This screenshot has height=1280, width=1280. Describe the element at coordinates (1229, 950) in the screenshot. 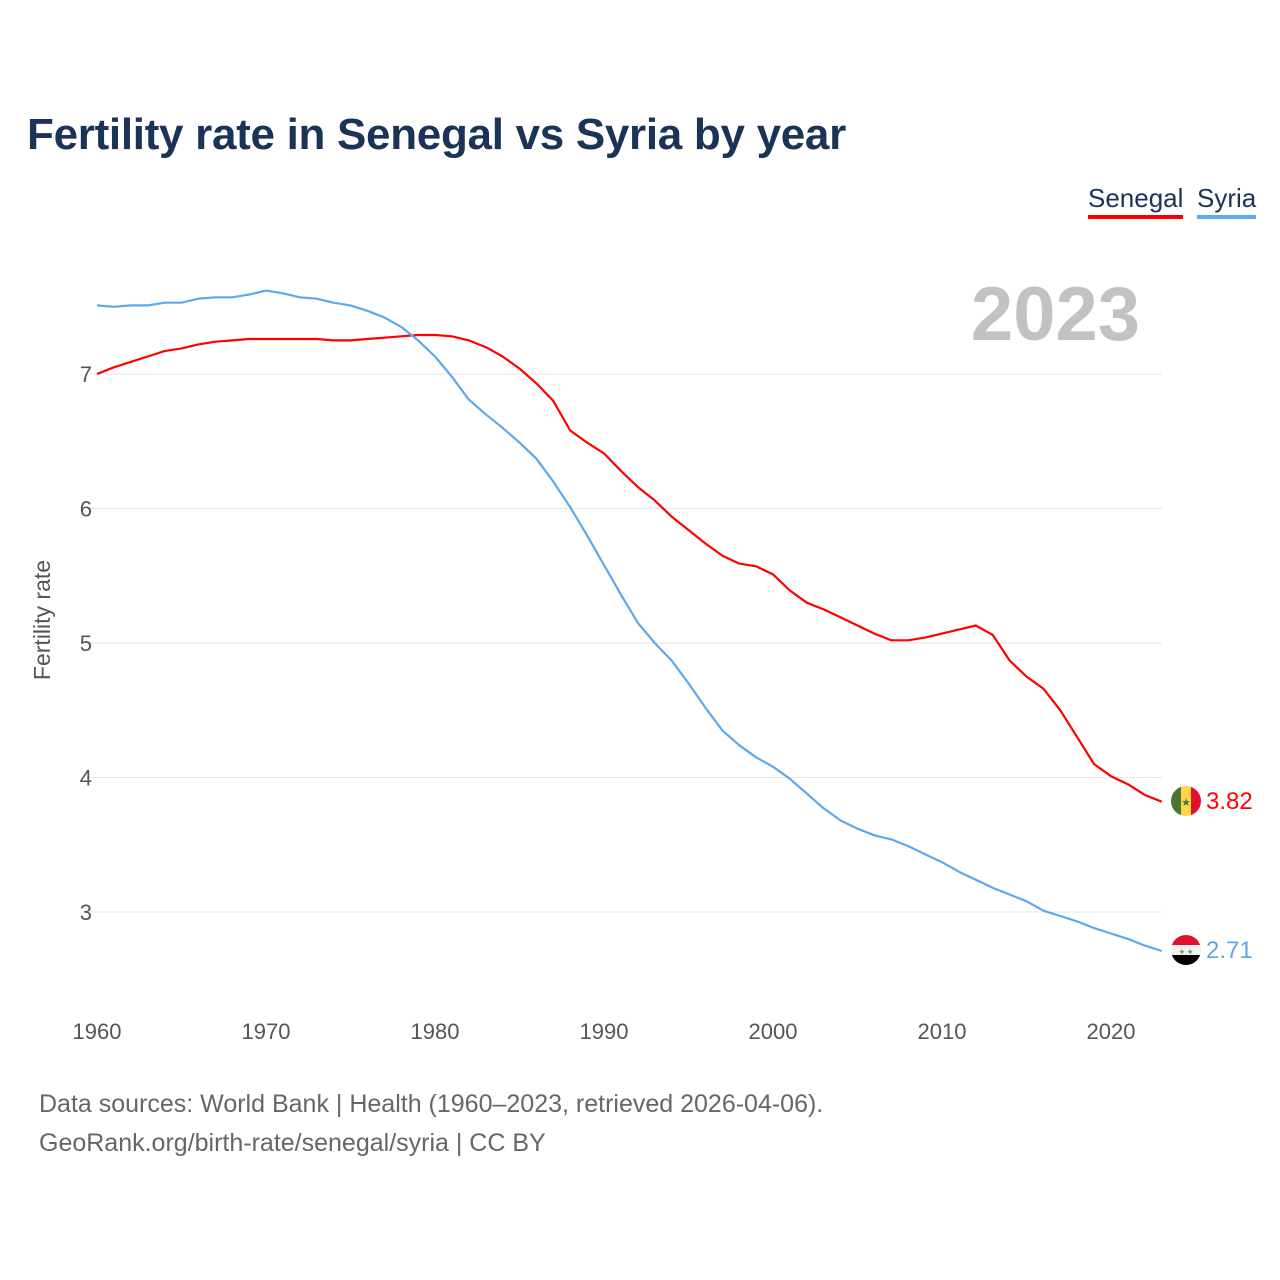

I see `syria-end-label: 2.71` at that location.